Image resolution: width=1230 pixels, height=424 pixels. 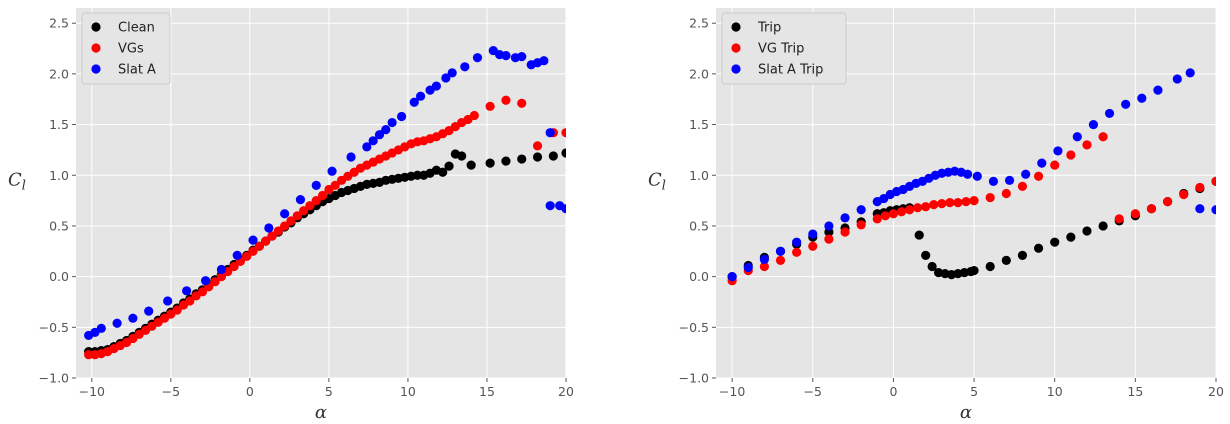 I want to click on x-tick-label: 0, so click(x=250, y=391).